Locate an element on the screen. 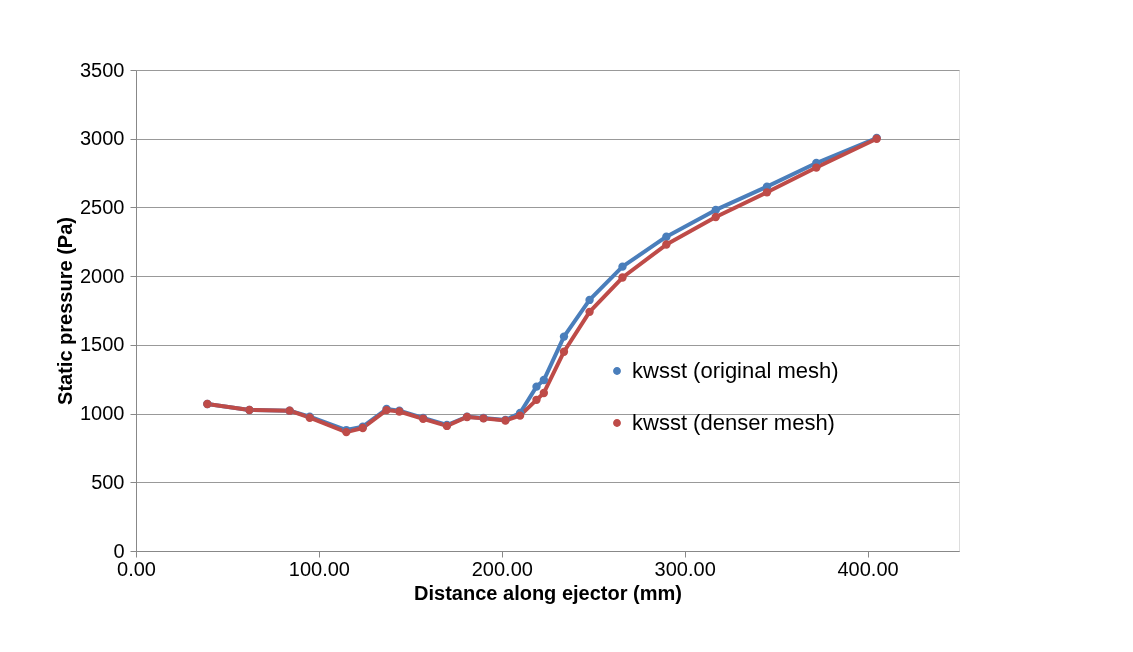 The image size is (1133, 652). x-tick-label: 200.00 is located at coordinates (502, 568).